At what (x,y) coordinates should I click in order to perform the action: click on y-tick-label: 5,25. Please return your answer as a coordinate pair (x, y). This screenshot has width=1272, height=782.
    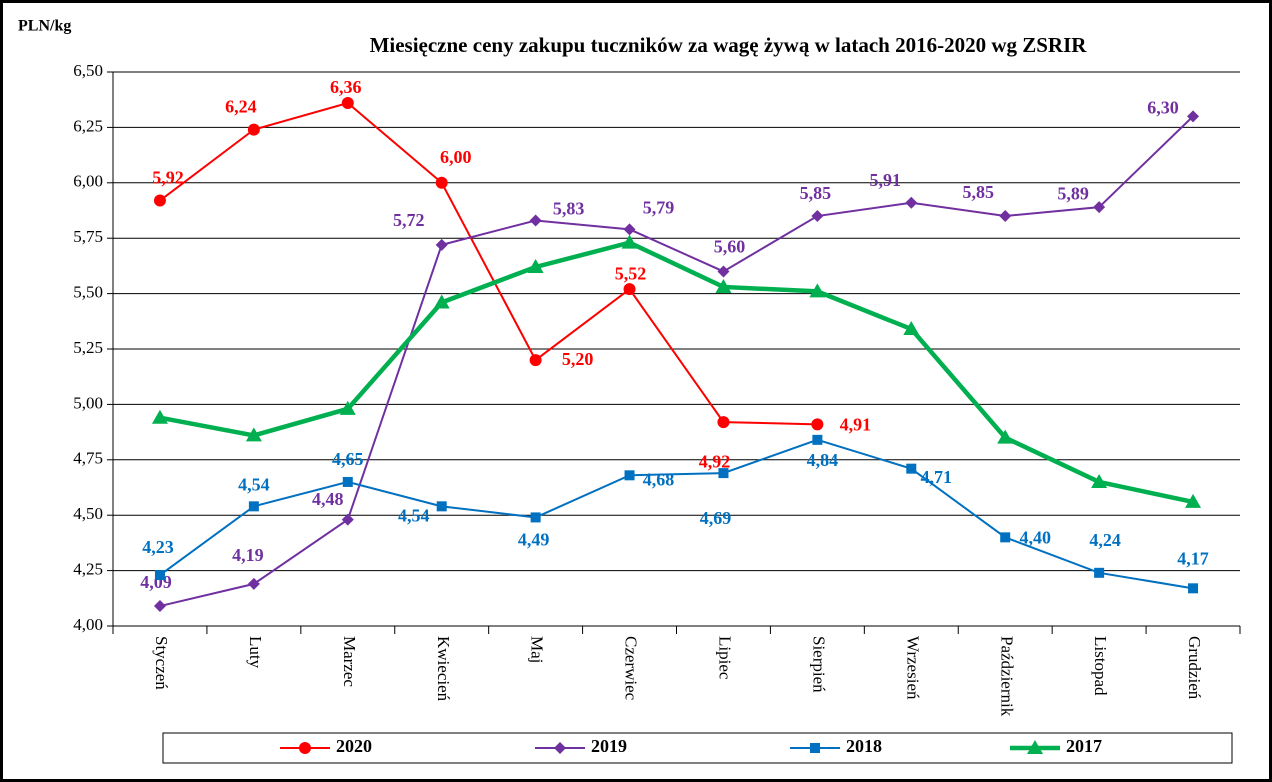
    Looking at the image, I should click on (88, 347).